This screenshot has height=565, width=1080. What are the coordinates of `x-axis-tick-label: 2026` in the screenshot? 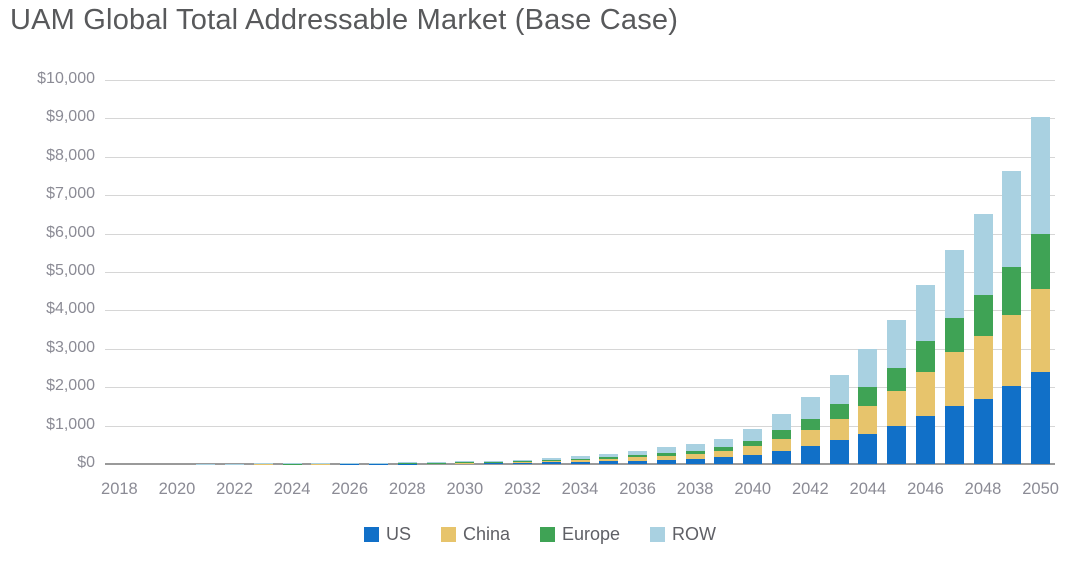 It's located at (350, 489).